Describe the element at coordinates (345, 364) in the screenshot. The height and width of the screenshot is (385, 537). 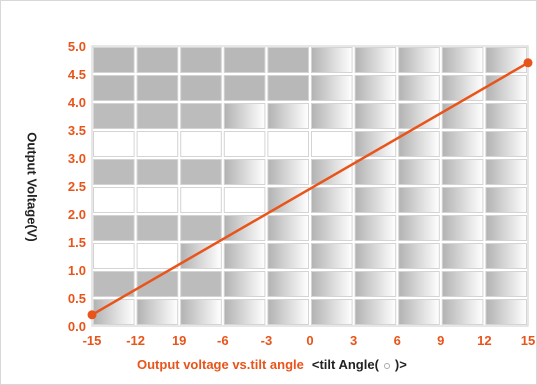
I see `x-axis-unit-label-open: <tilt Angle(` at that location.